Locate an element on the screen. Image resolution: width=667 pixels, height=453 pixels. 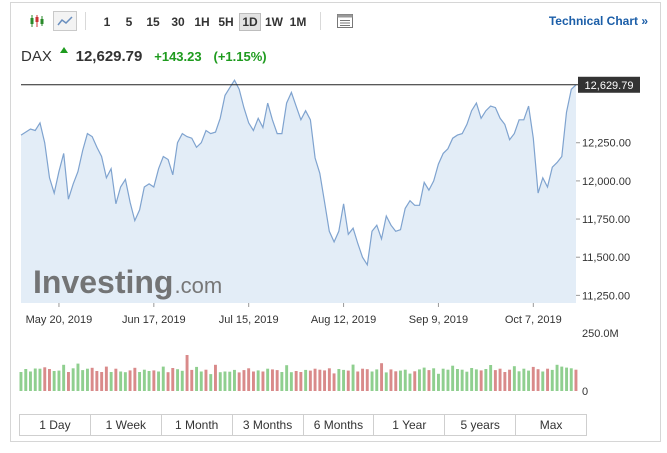
range-1-month: 1 Month is located at coordinates (197, 425).